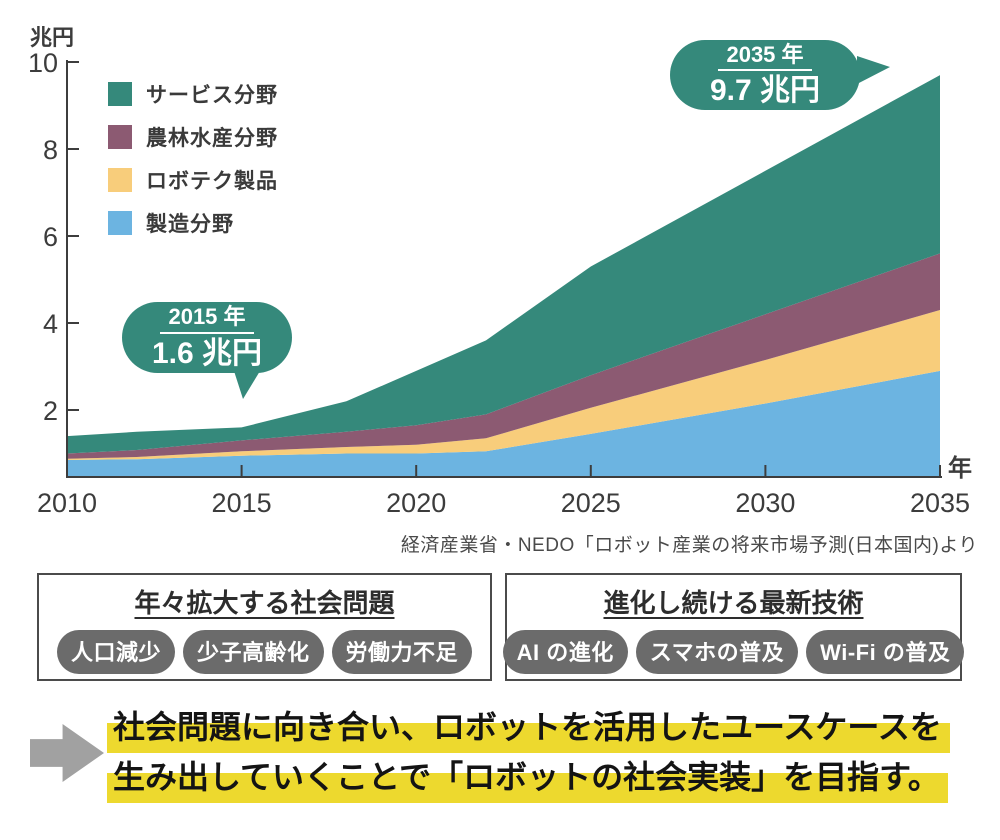 The width and height of the screenshot is (1000, 840). What do you see at coordinates (765, 503) in the screenshot?
I see `x-tick-label-2030: 2030` at bounding box center [765, 503].